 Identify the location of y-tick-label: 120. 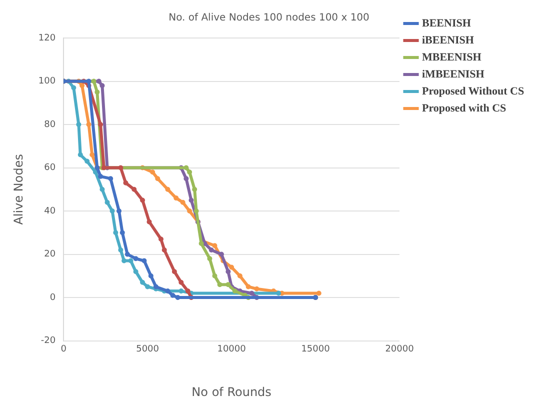
(47, 38).